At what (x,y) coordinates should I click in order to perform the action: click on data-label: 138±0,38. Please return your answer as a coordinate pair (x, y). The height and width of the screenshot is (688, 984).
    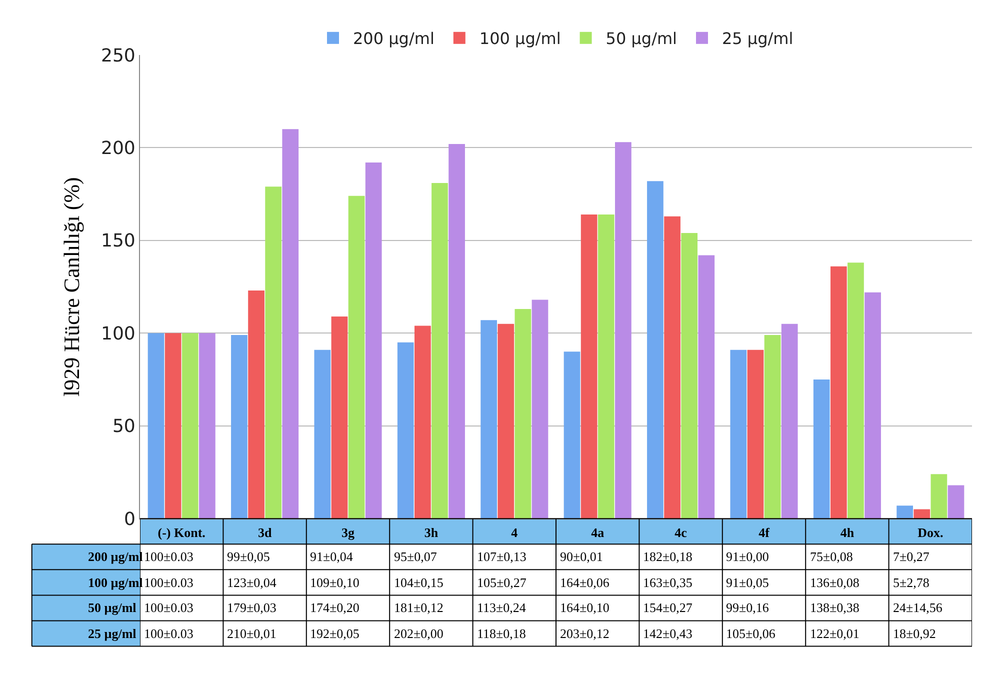
    Looking at the image, I should click on (835, 607).